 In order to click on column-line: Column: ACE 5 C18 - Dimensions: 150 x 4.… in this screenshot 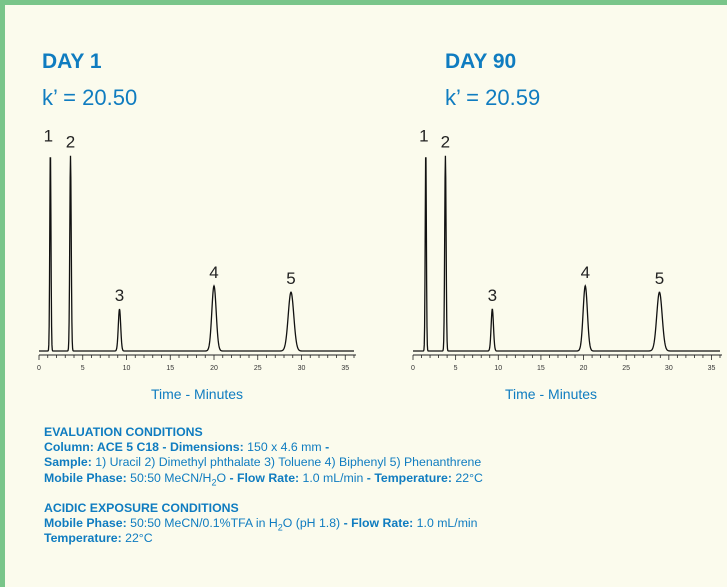, I will do `click(384, 447)`.